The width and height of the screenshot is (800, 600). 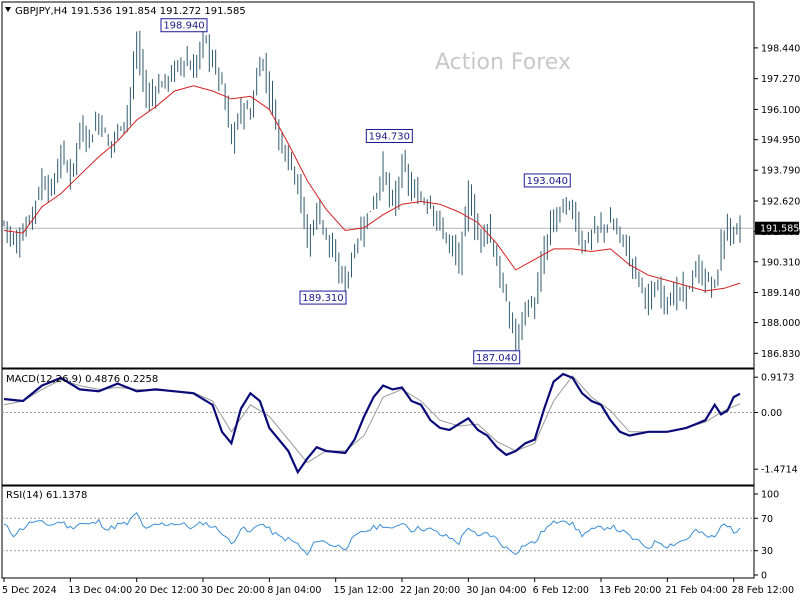 What do you see at coordinates (233, 590) in the screenshot?
I see `time-tick-label: 30 Dec 20:00` at bounding box center [233, 590].